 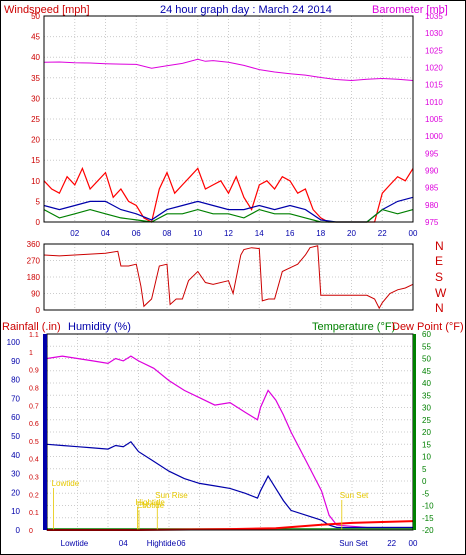 I want to click on compass-tick-label: E, so click(x=439, y=261).